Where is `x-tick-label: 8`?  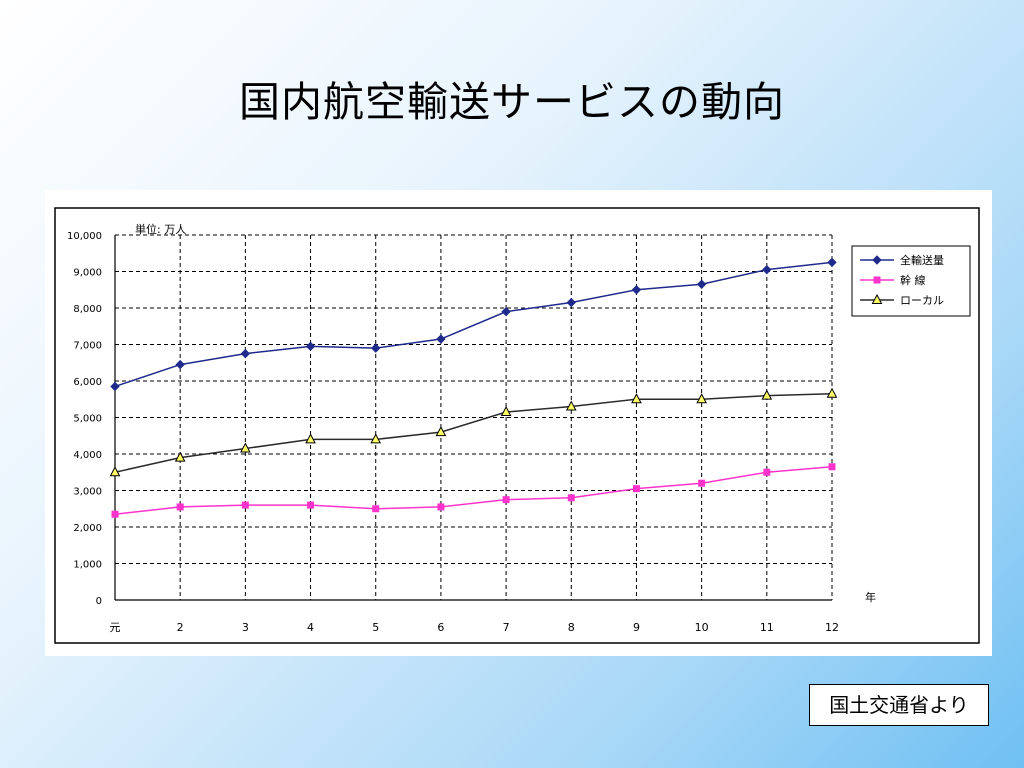
x-tick-label: 8 is located at coordinates (571, 627).